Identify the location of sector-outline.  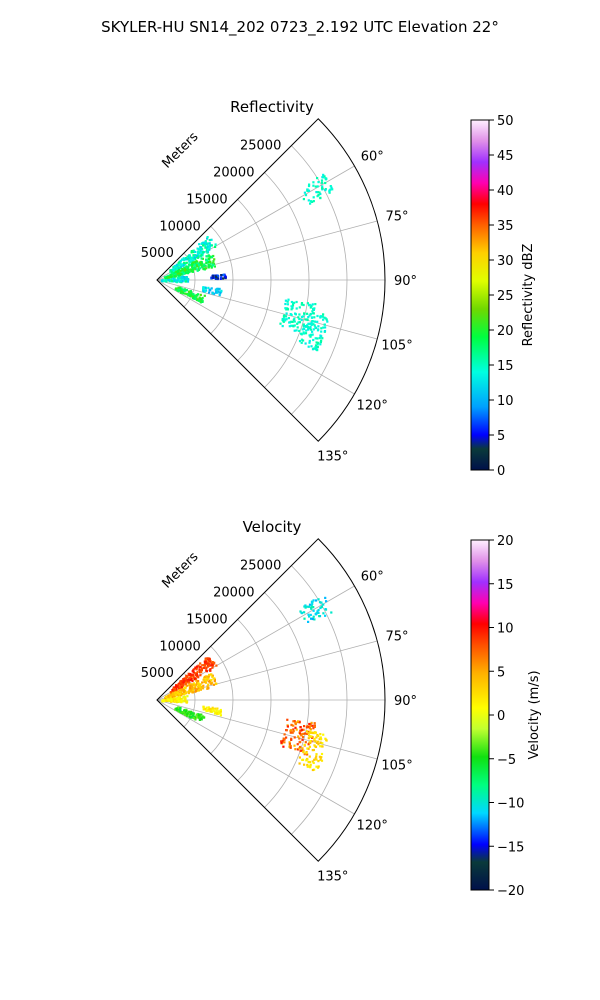
(271, 700).